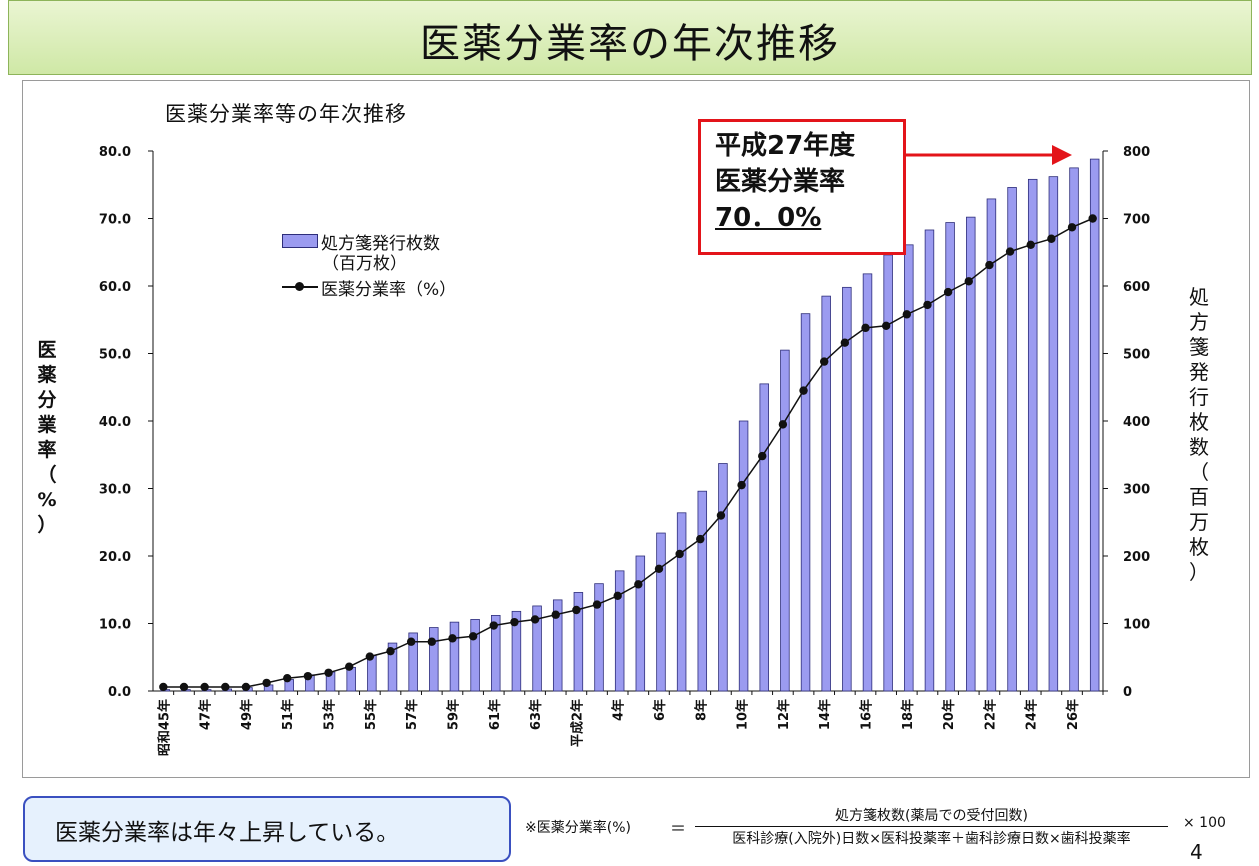  I want to click on right-tick-label: 700, so click(1136, 220).